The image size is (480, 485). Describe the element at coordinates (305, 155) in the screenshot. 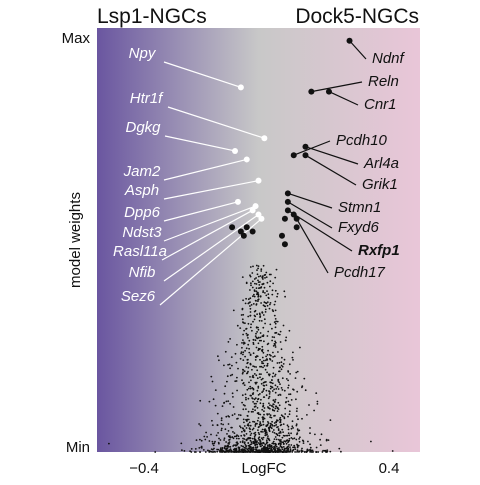

I see `gene-point-grik1` at that location.